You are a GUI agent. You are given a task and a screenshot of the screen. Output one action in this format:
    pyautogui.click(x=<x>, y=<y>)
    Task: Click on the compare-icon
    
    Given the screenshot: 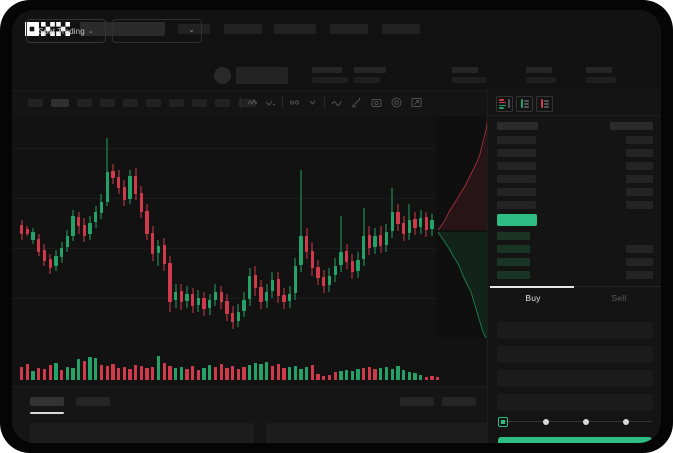 What is the action you would take?
    pyautogui.click(x=270, y=102)
    